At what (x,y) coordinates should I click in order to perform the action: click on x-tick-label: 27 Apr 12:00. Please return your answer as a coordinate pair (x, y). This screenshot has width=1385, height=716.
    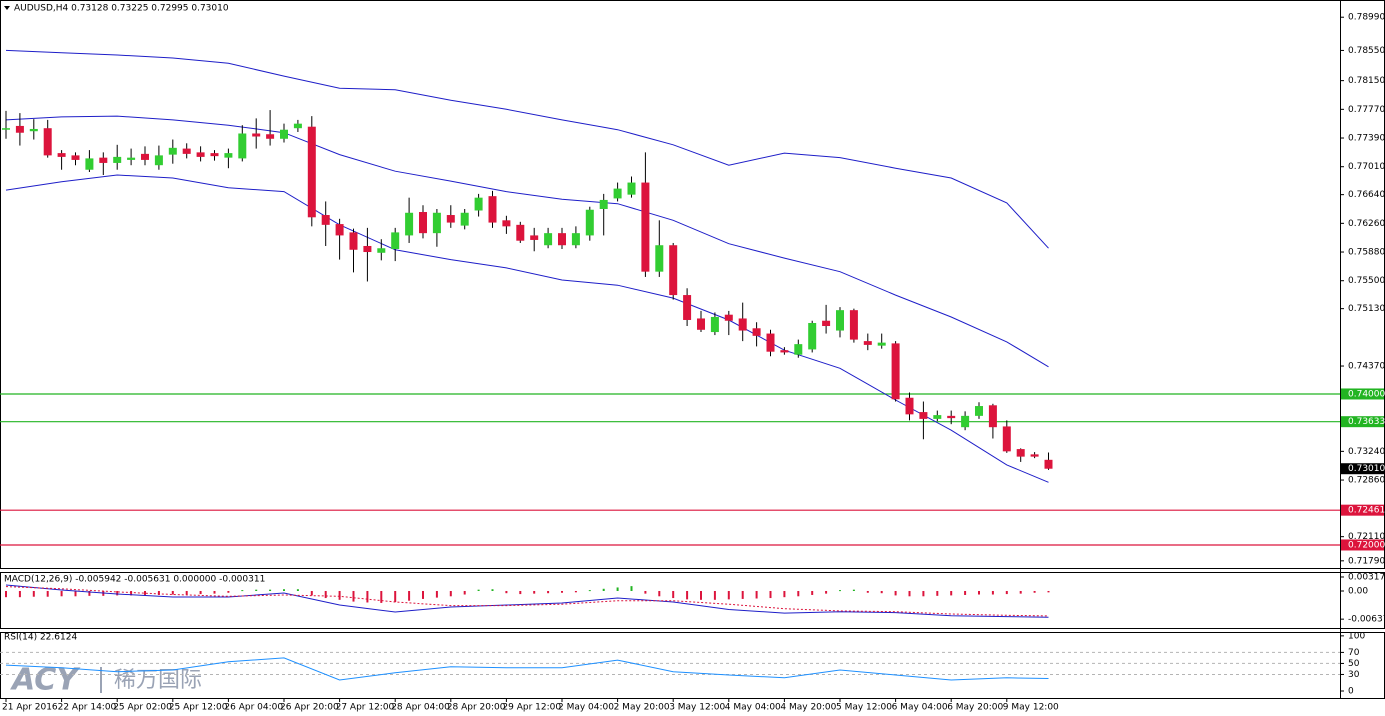
    Looking at the image, I should click on (365, 708).